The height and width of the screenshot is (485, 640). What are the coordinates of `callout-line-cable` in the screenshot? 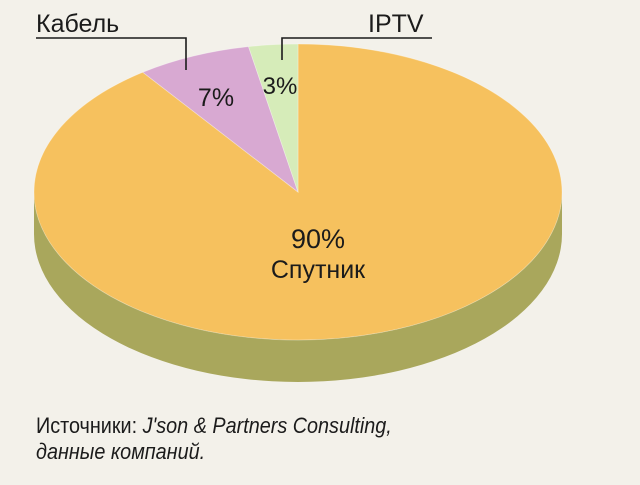 It's located at (111, 53).